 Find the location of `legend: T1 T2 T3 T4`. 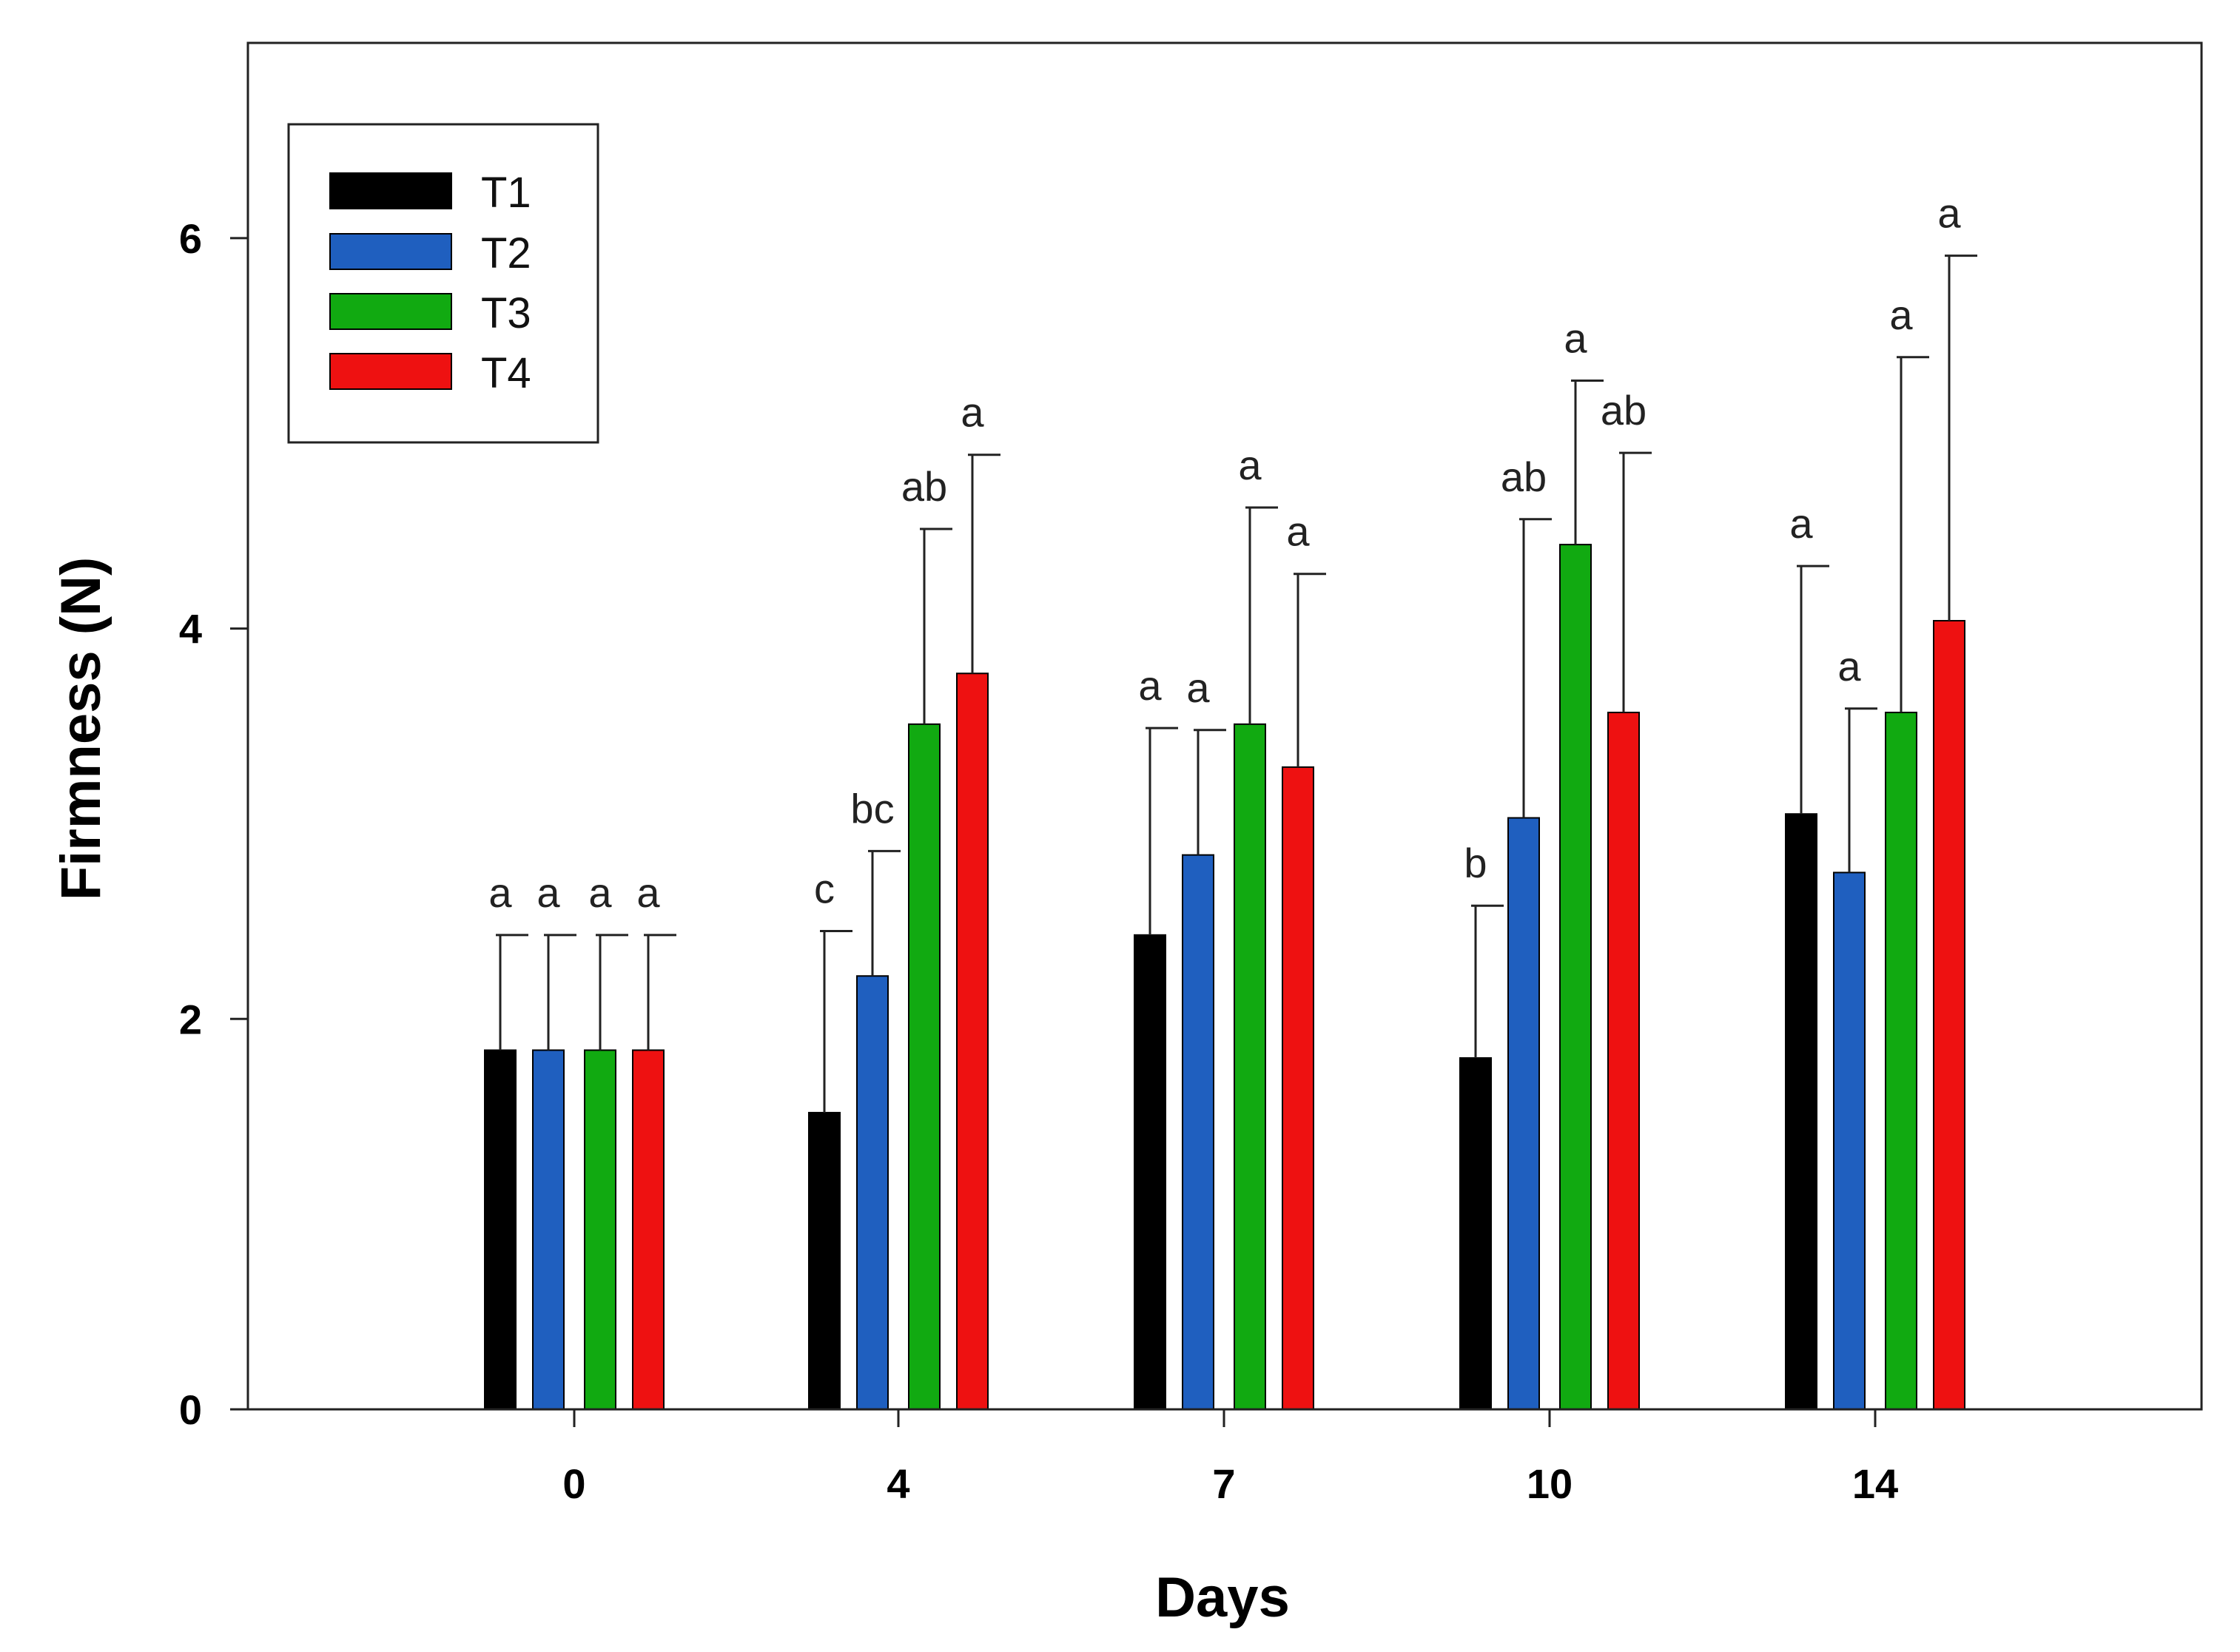

legend: T1 T2 T3 T4 is located at coordinates (443, 283).